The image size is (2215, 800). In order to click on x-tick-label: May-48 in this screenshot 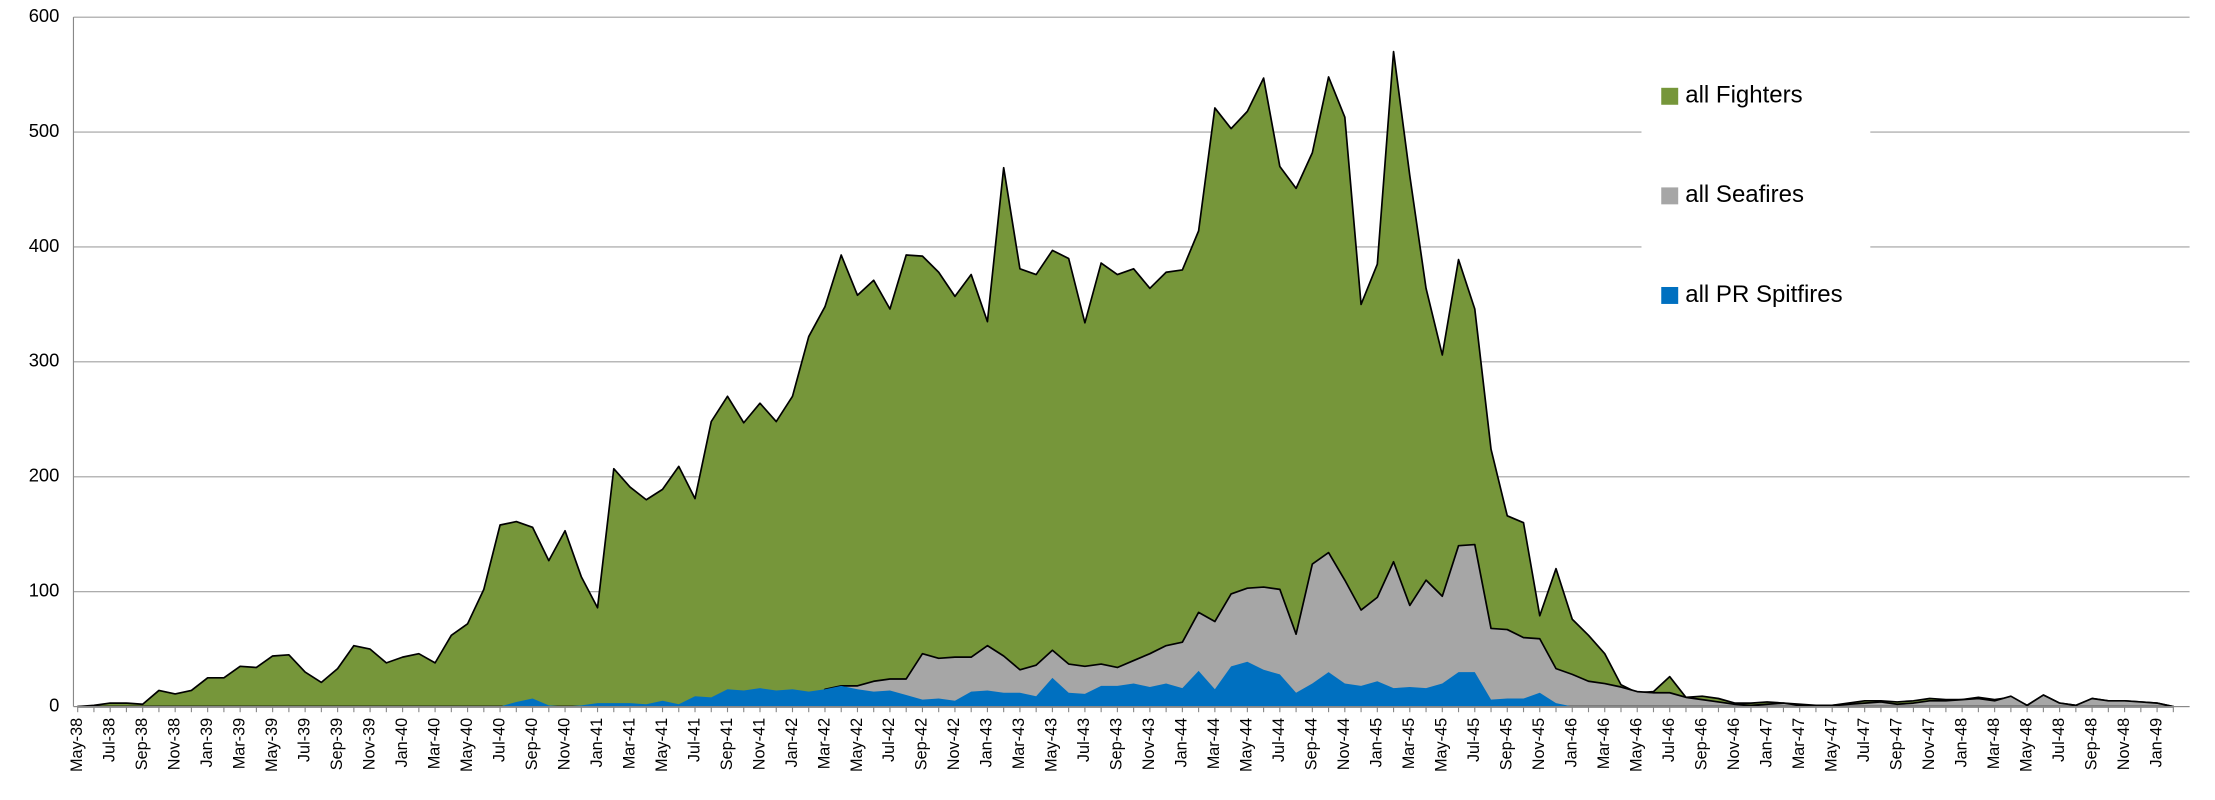, I will do `click(2026, 745)`.